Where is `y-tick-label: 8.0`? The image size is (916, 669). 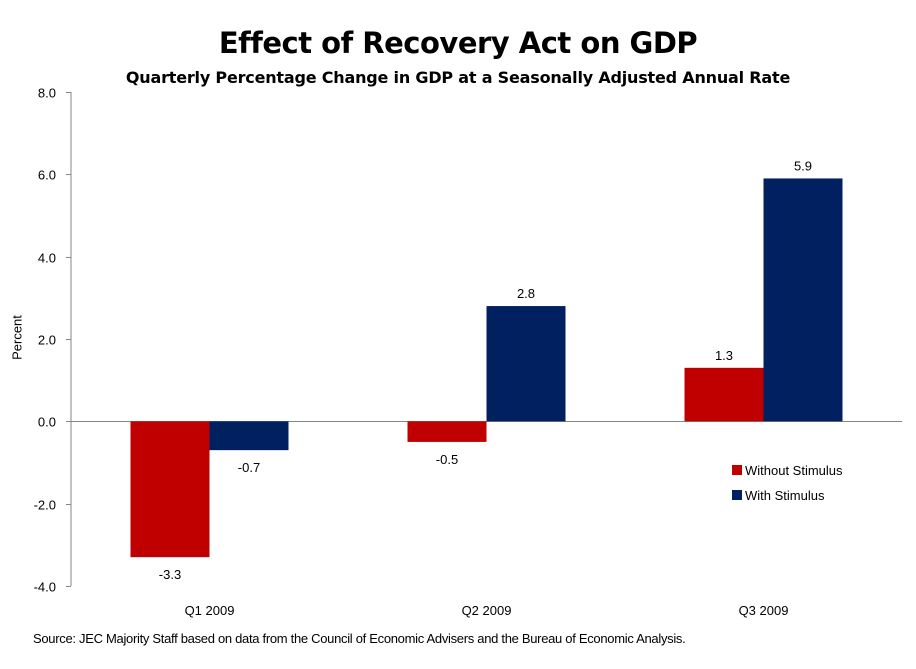
y-tick-label: 8.0 is located at coordinates (47, 93).